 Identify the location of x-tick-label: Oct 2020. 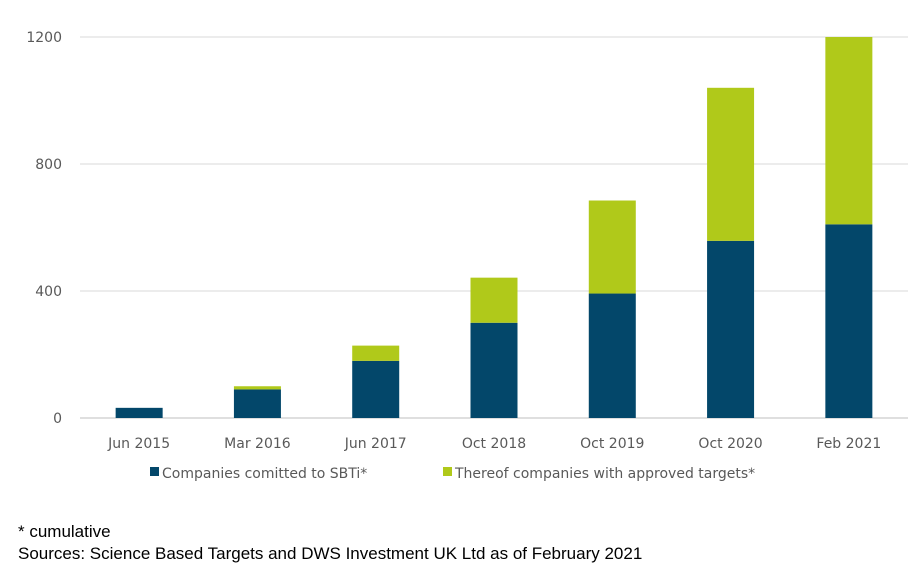
(730, 444).